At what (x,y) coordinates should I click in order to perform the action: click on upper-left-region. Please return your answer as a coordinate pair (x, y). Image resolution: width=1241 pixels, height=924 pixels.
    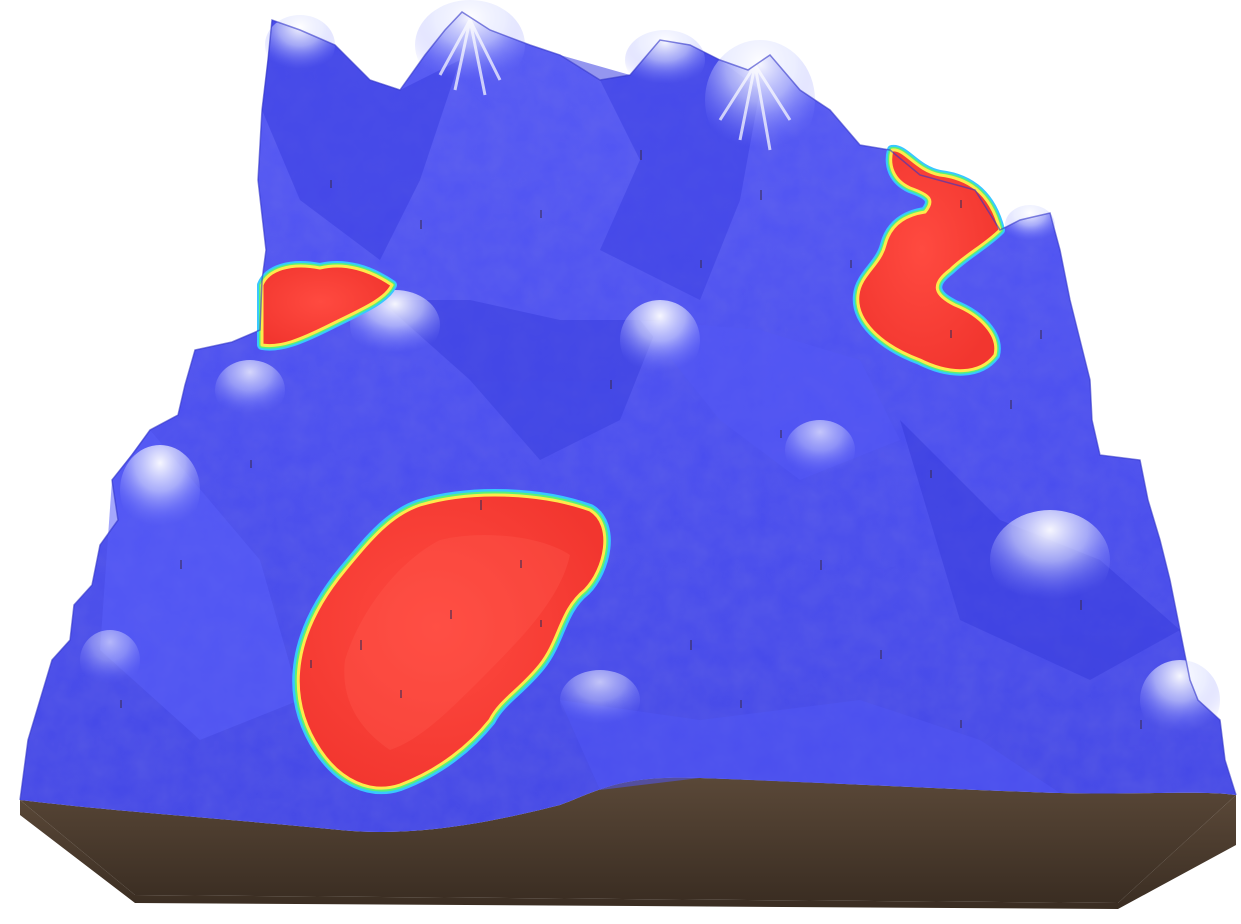
    Looking at the image, I should click on (327, 306).